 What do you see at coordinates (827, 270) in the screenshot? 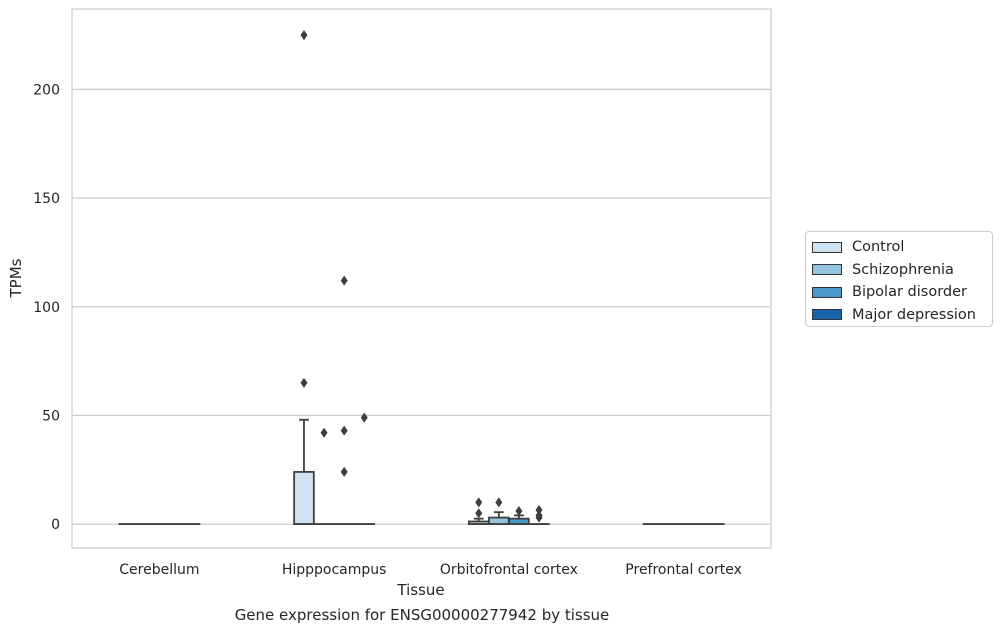
I see `legend-swatch-schizophrenia` at bounding box center [827, 270].